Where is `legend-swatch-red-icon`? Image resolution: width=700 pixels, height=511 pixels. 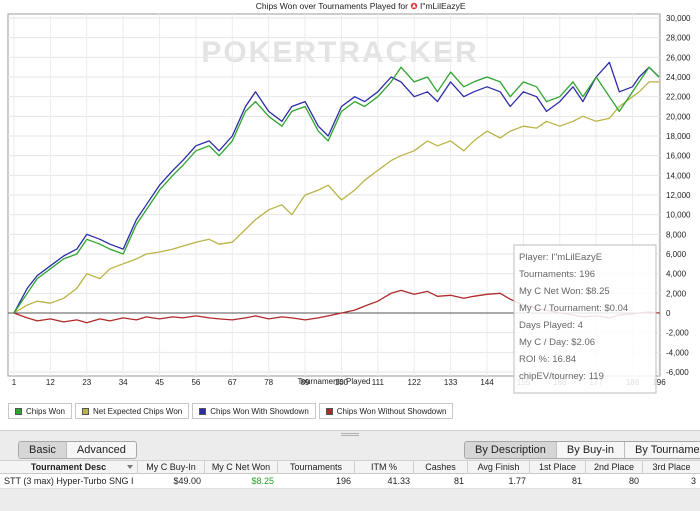 legend-swatch-red-icon is located at coordinates (329, 411).